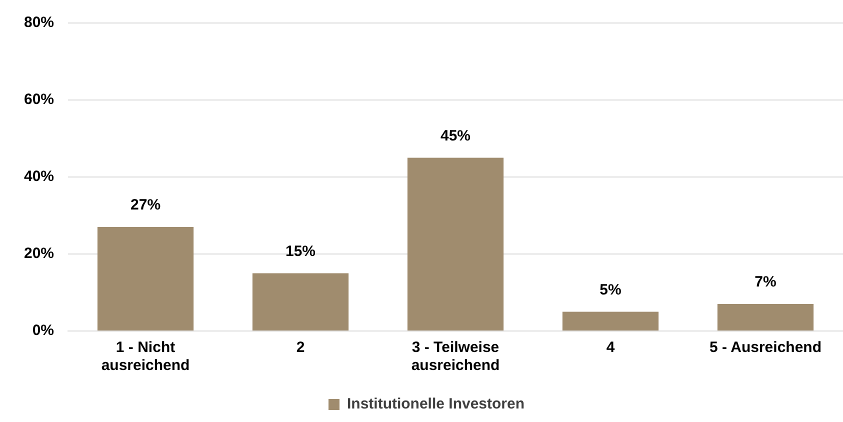 This screenshot has height=422, width=843. What do you see at coordinates (455, 135) in the screenshot?
I see `data-label: 45%` at bounding box center [455, 135].